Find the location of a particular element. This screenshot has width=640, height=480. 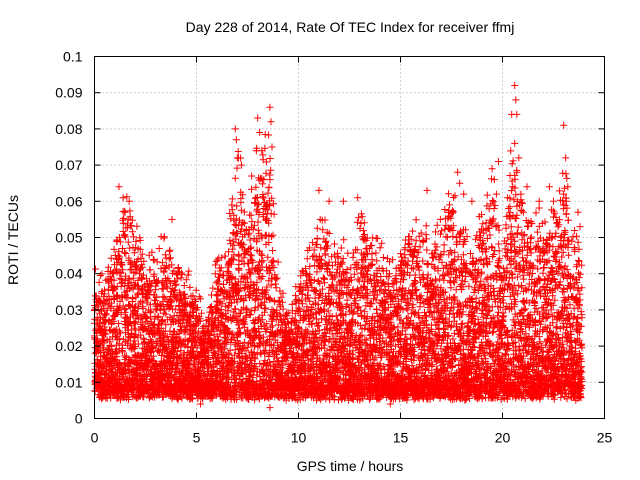

y-tick-label: 0.08 is located at coordinates (68, 129).